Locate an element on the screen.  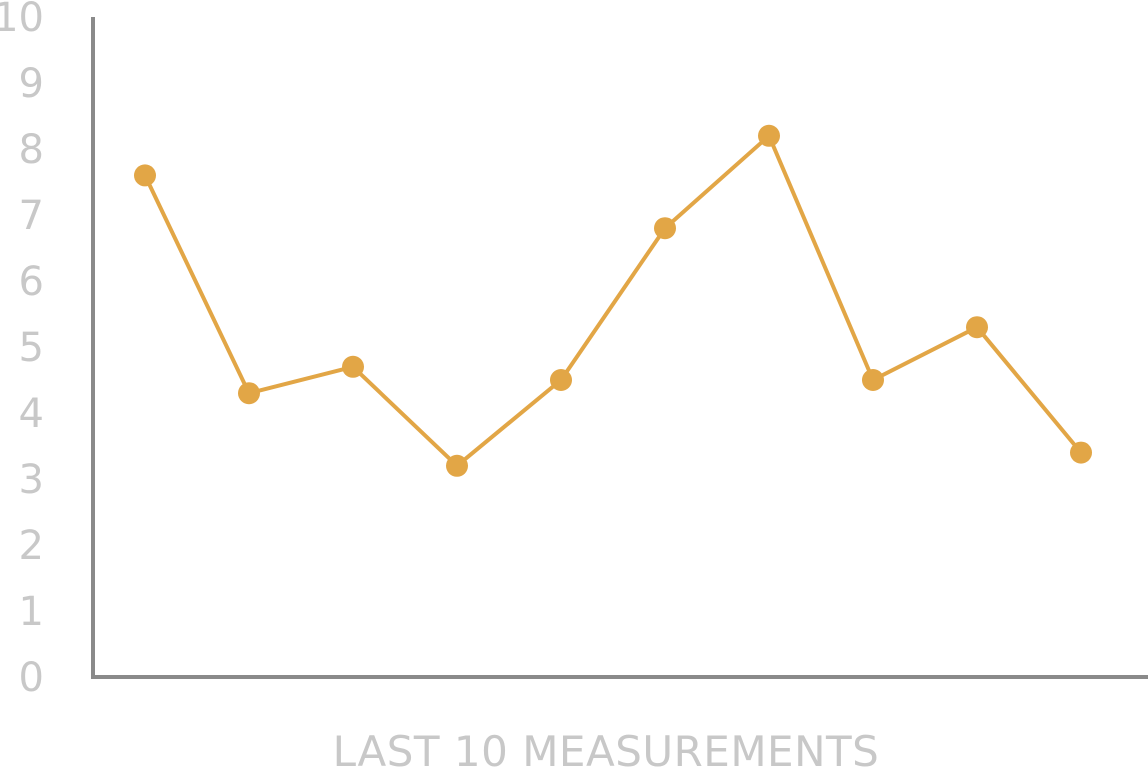
y-tick-label: 0 is located at coordinates (31, 678).